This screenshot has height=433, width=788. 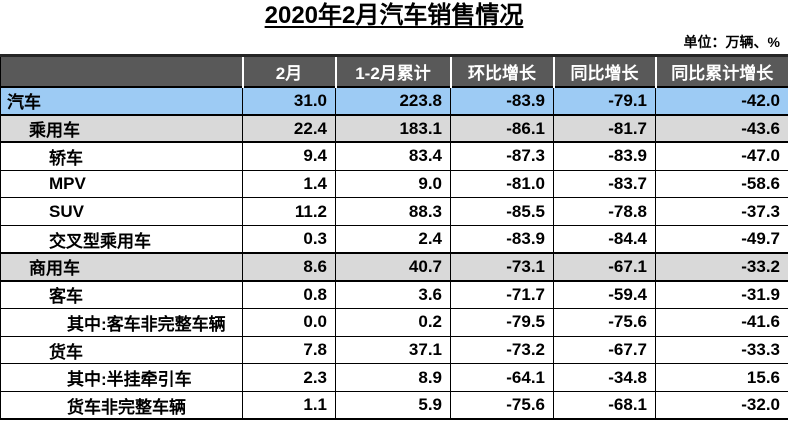 I want to click on table-row: 货车非完整车辆 1.1 5.9 -75.6 -68.1 -32.0, so click(x=394, y=406).